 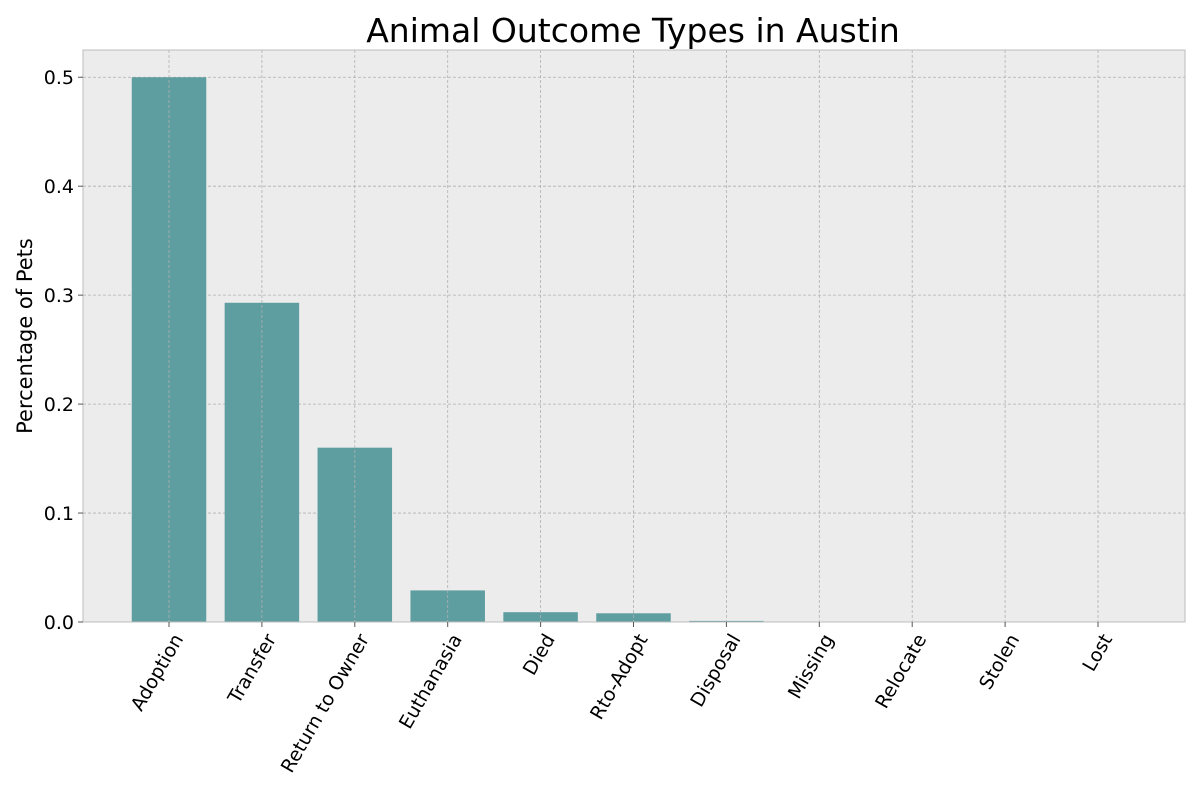 What do you see at coordinates (539, 654) in the screenshot?
I see `x-tick-label: Died` at bounding box center [539, 654].